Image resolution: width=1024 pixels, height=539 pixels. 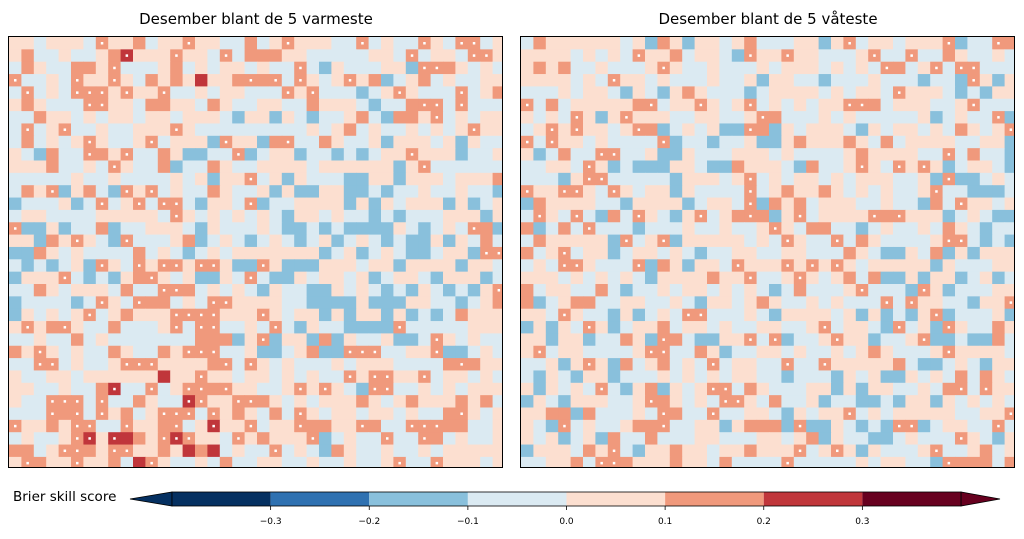 I want to click on colorbar-label: Brier skill score, so click(x=65, y=497).